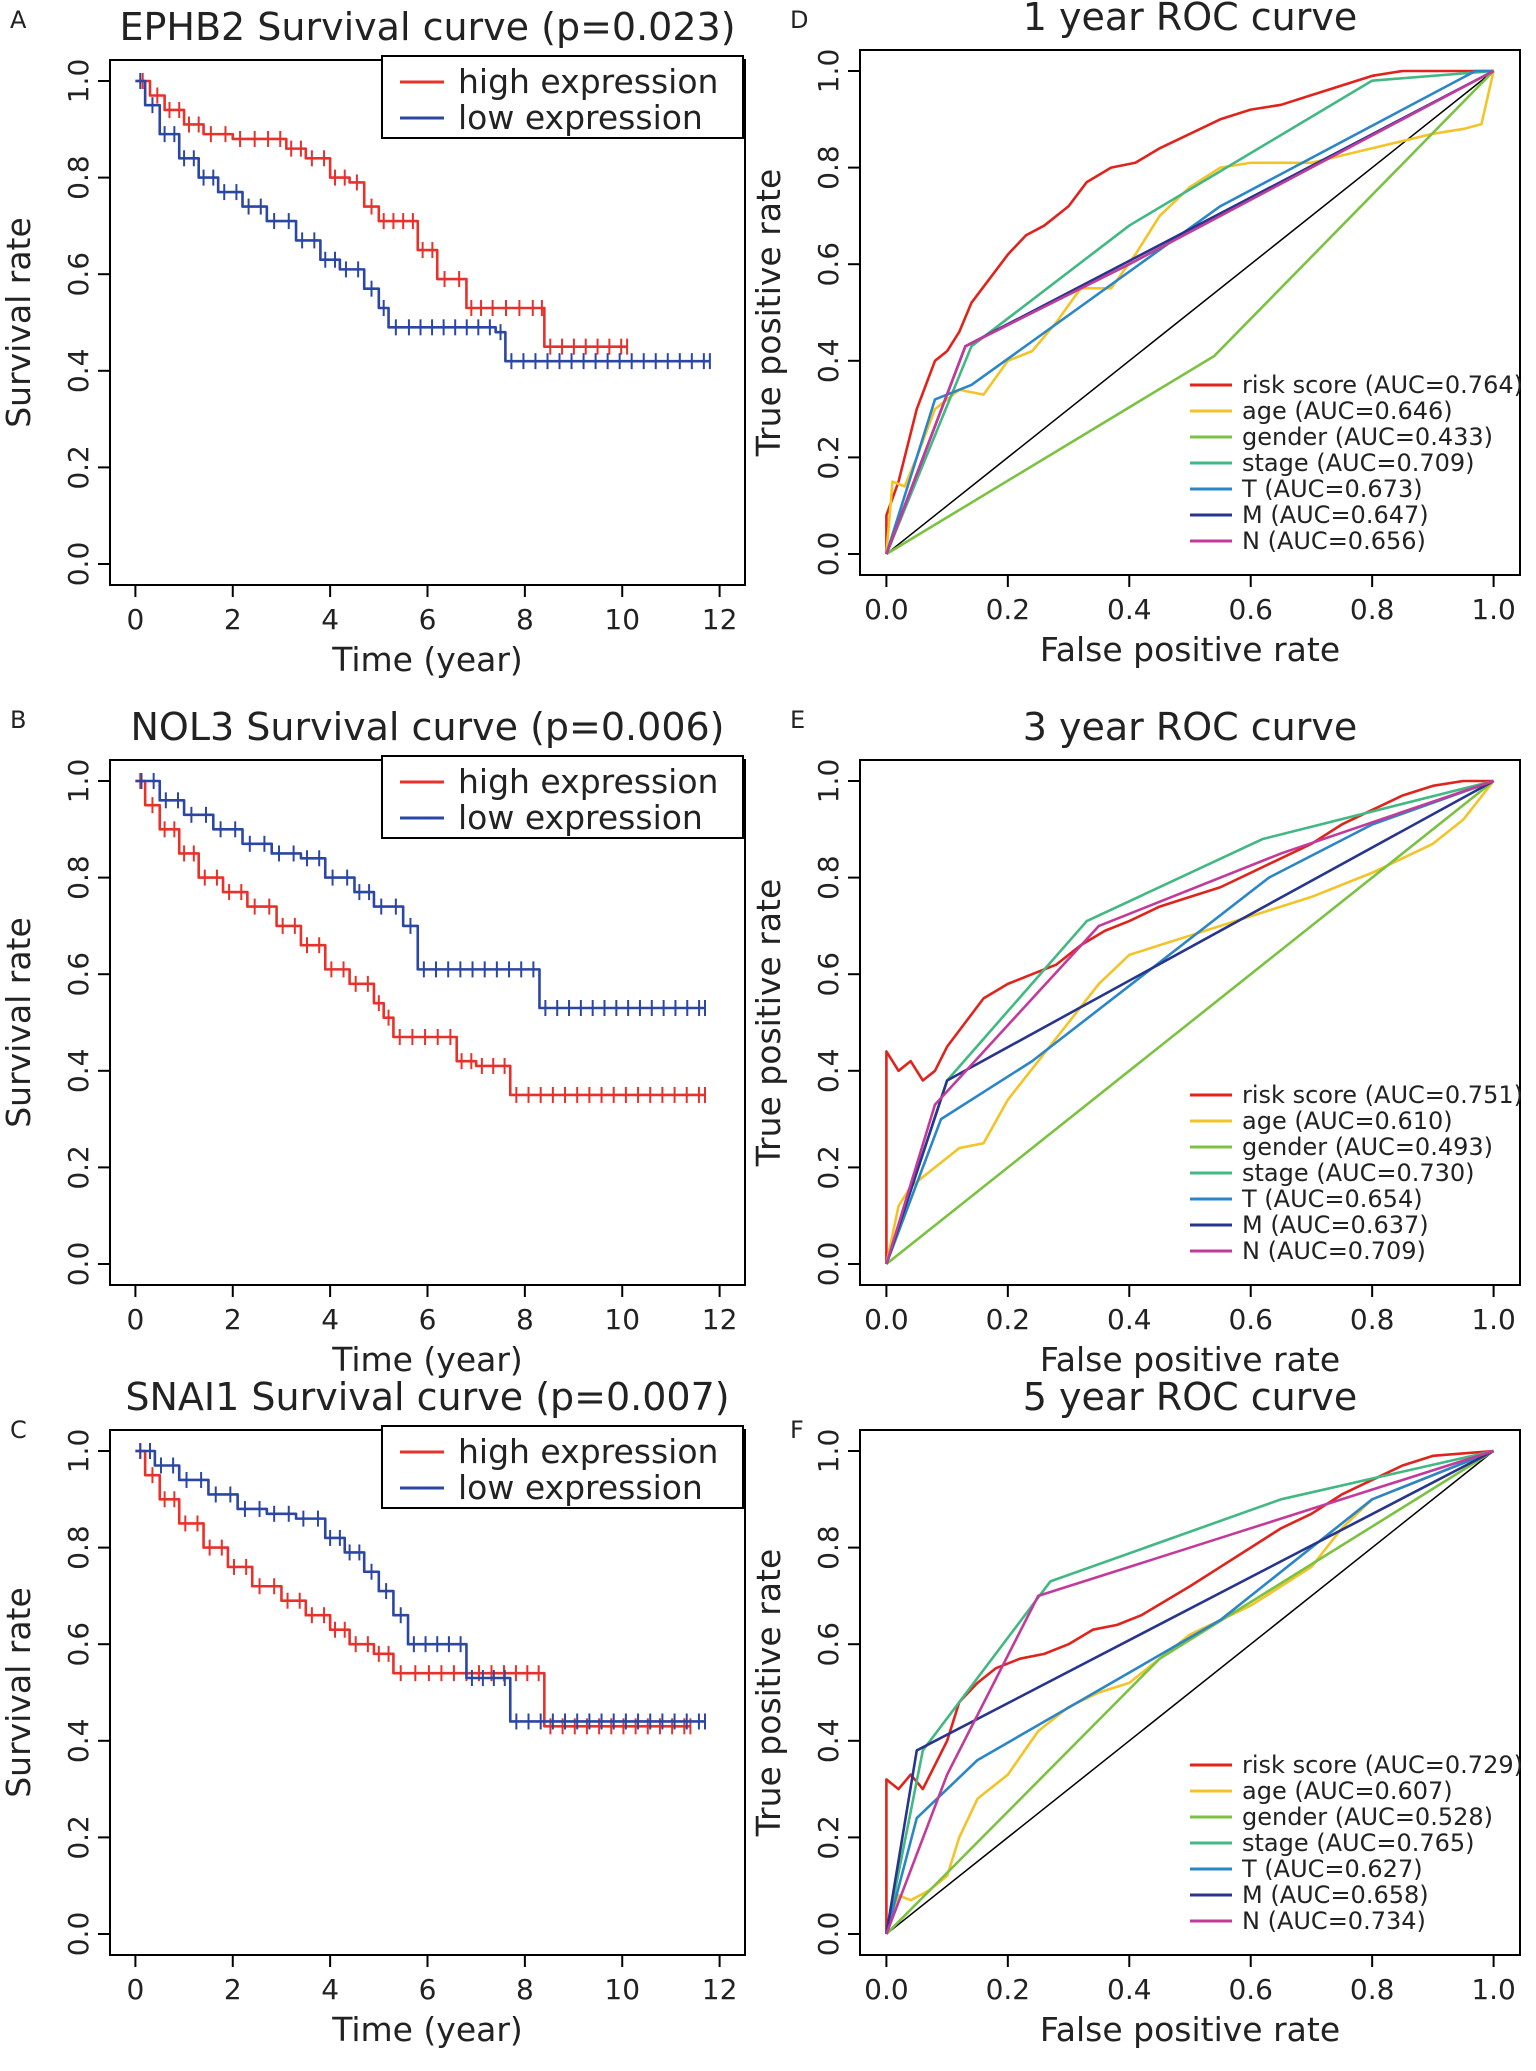 This screenshot has height=2071, width=1536. I want to click on x-tick-label: 4, so click(330, 619).